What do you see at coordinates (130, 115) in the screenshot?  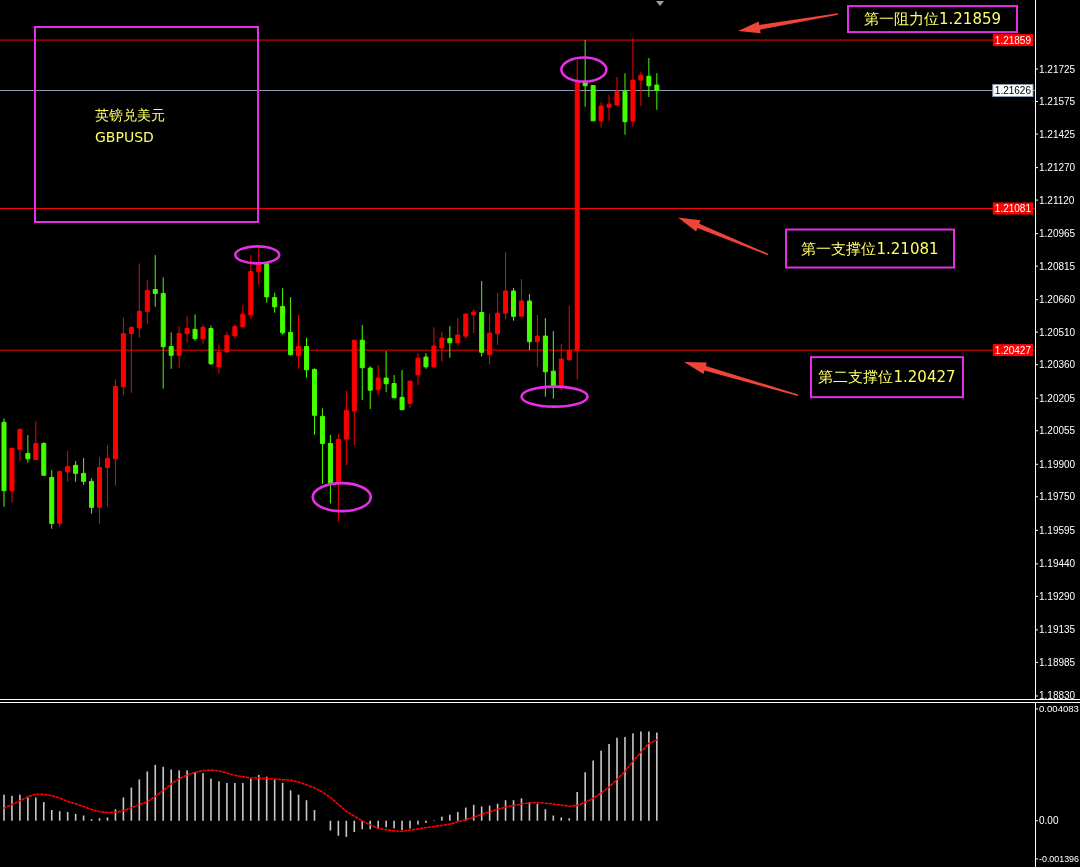 I see `title: 英镑兑美元` at bounding box center [130, 115].